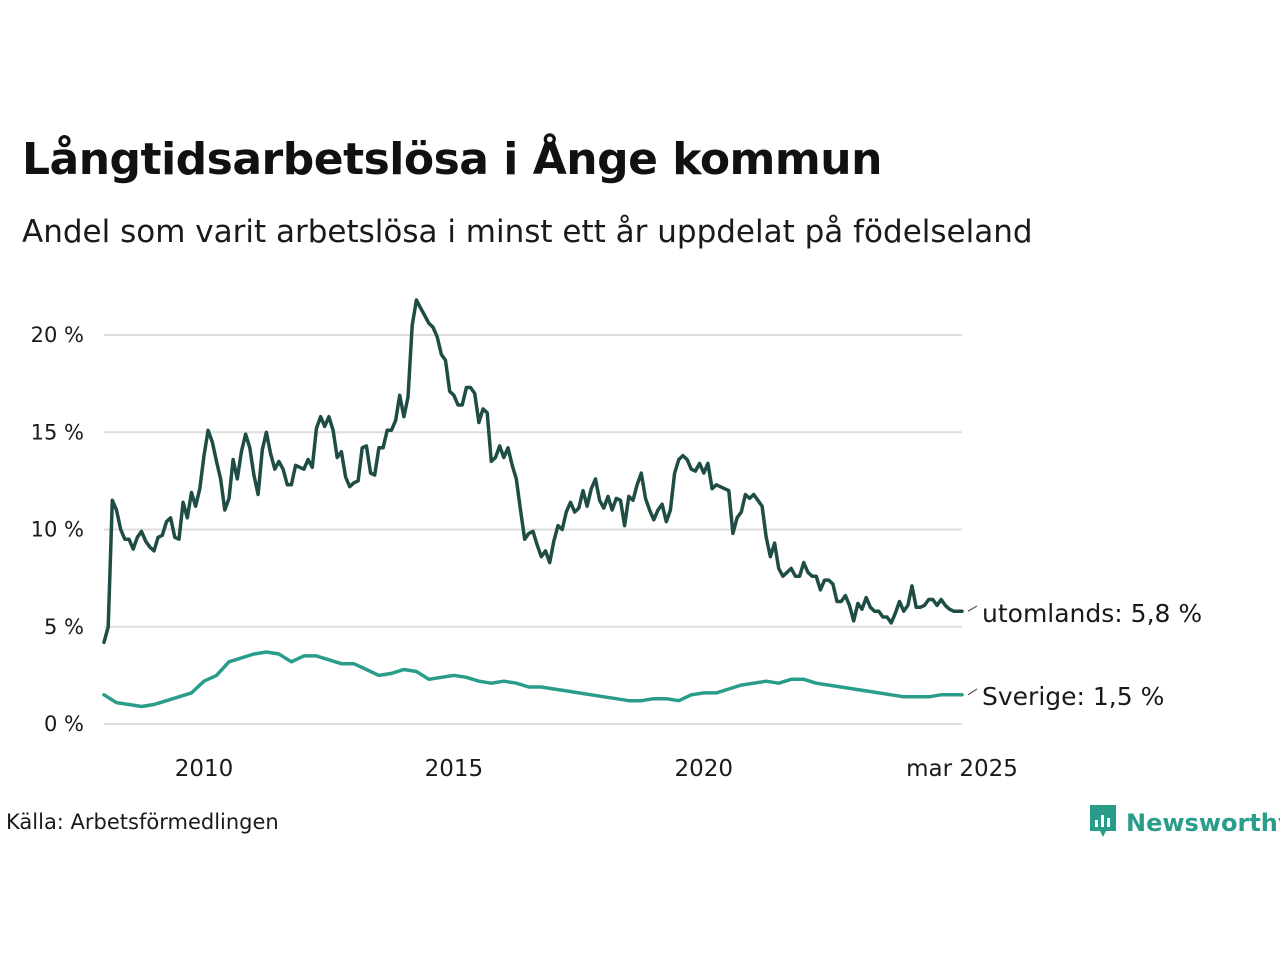 This screenshot has height=960, width=1280. I want to click on source-note: Källa: Arbetsförmedlingen, so click(142, 822).